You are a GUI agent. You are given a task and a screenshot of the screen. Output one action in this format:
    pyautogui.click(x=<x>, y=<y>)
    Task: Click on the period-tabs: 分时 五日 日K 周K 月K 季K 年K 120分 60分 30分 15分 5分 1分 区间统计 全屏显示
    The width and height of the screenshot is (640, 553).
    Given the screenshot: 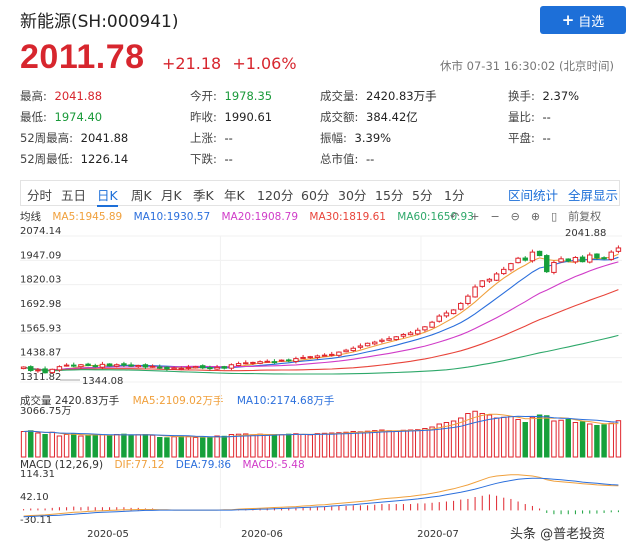 What is the action you would take?
    pyautogui.click(x=320, y=193)
    